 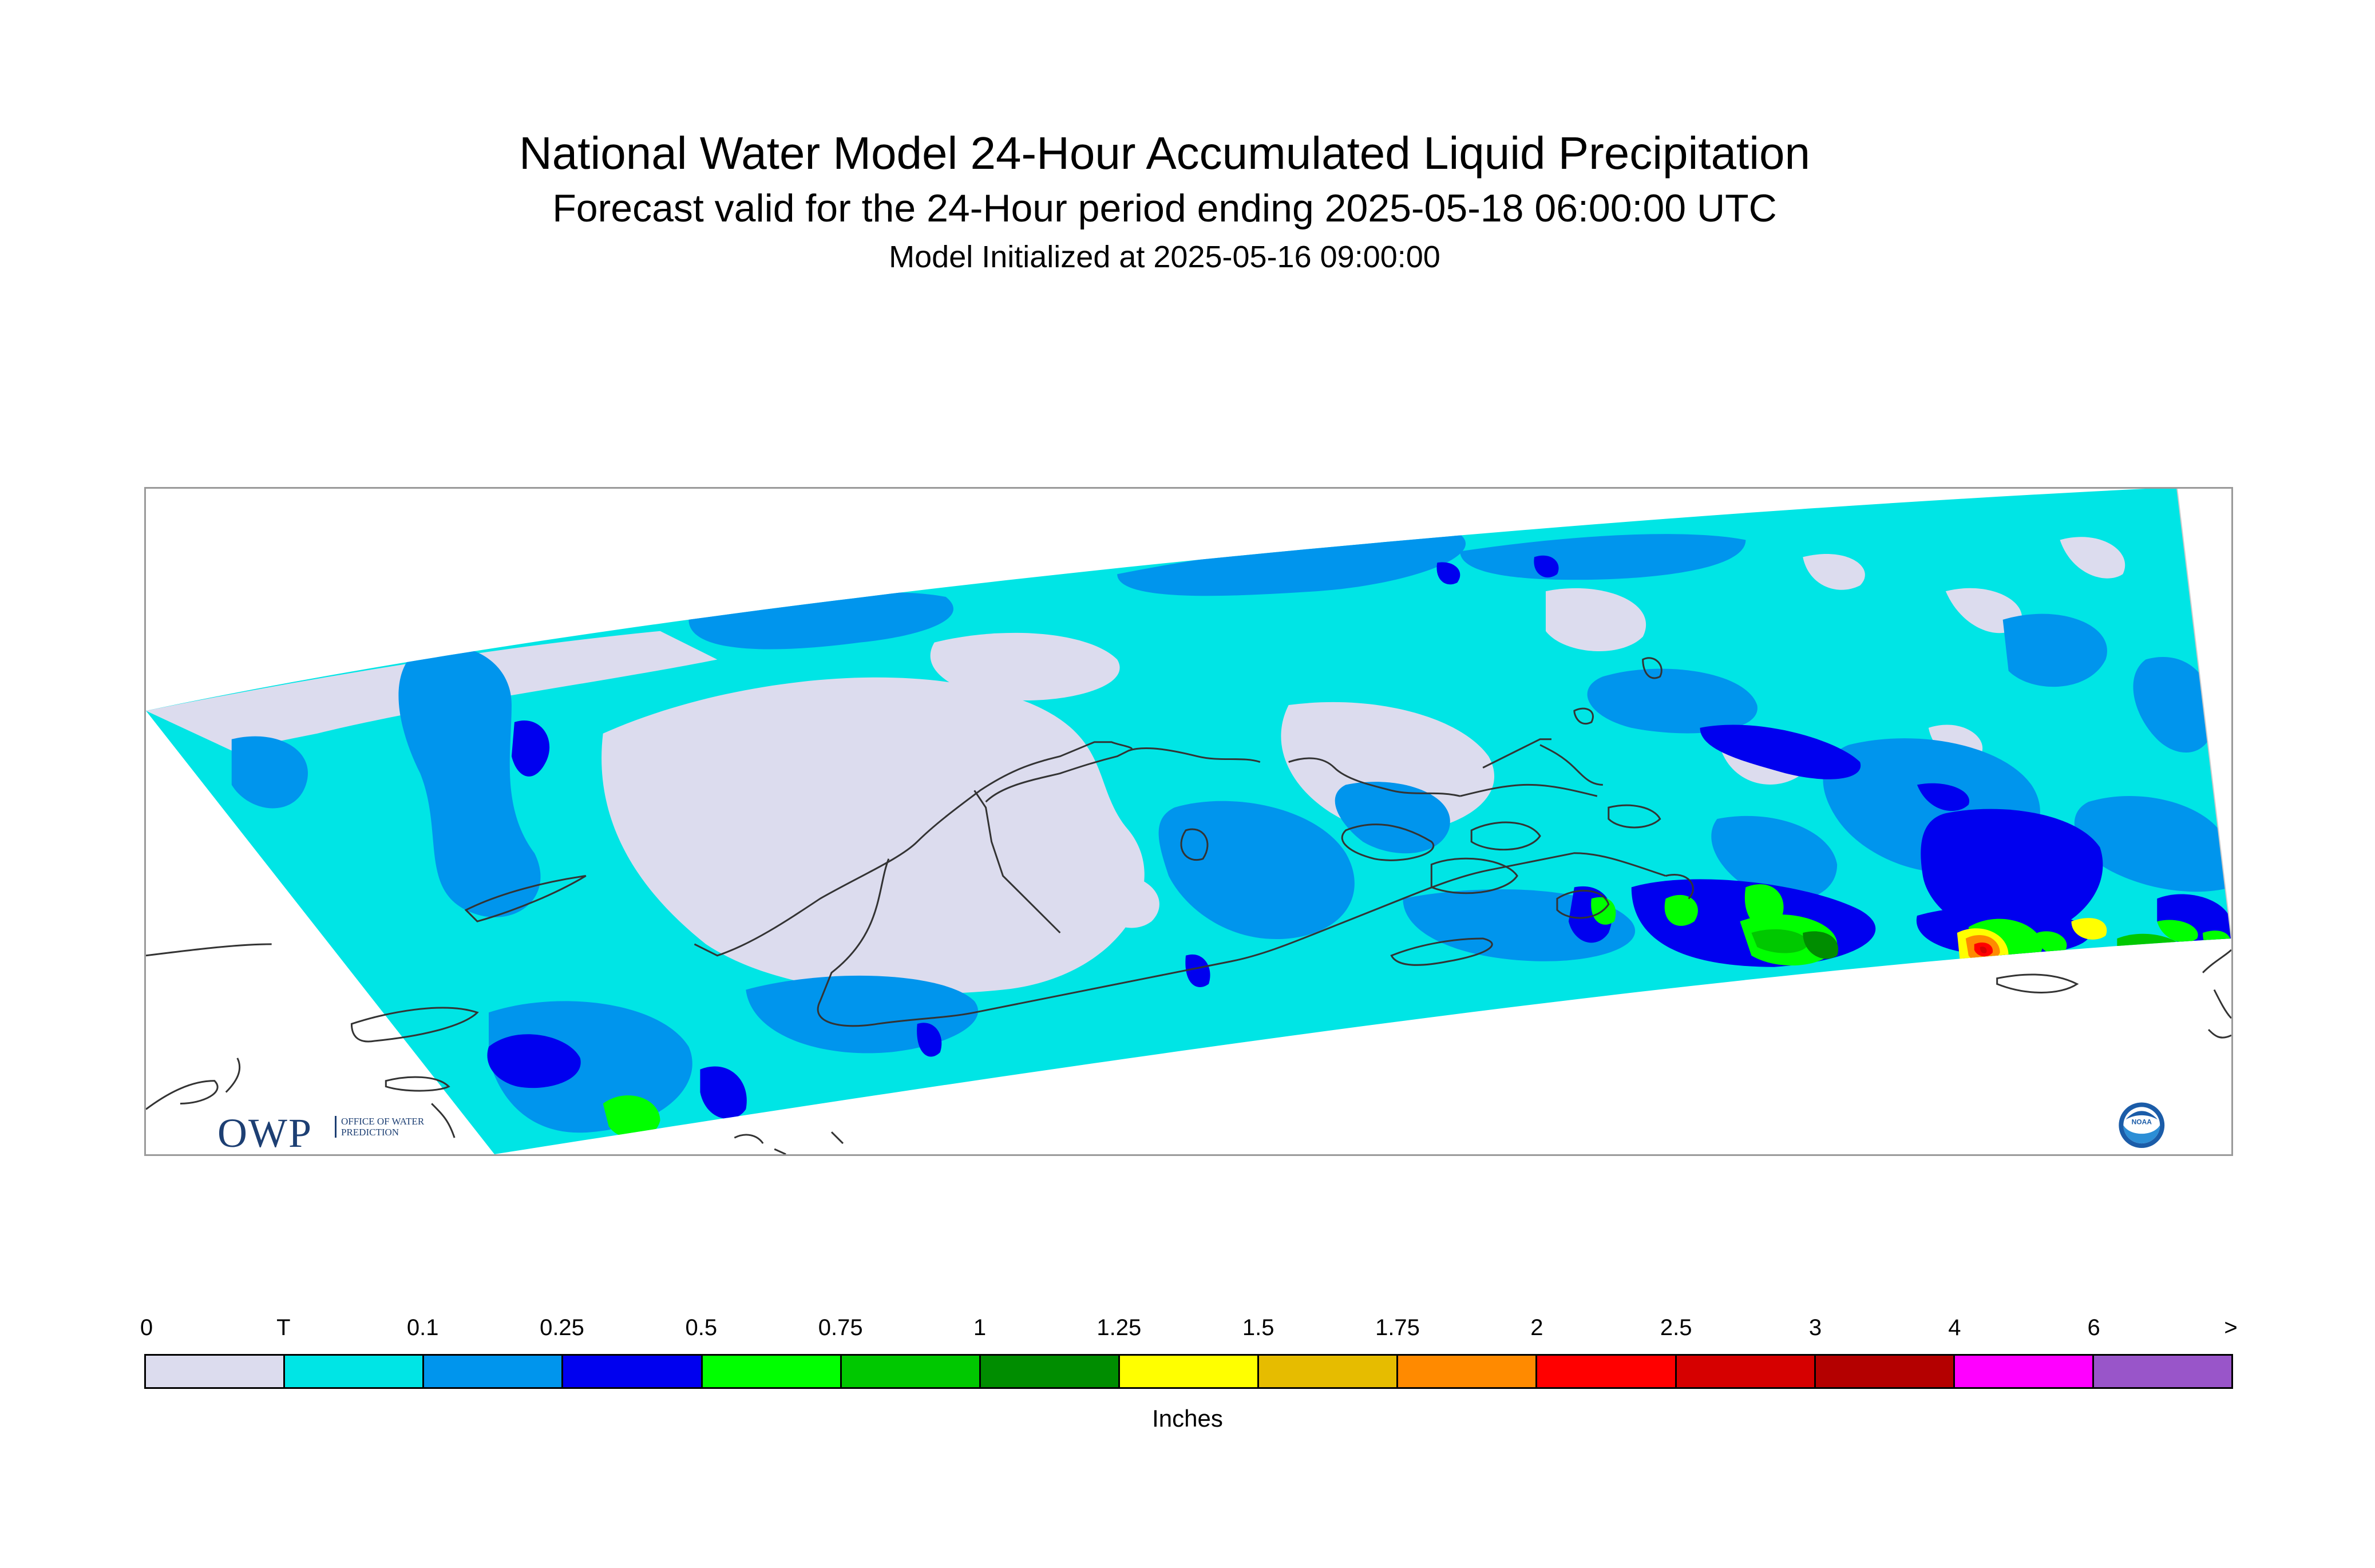 I want to click on legend-tick-label: 2.5, so click(x=1676, y=1327).